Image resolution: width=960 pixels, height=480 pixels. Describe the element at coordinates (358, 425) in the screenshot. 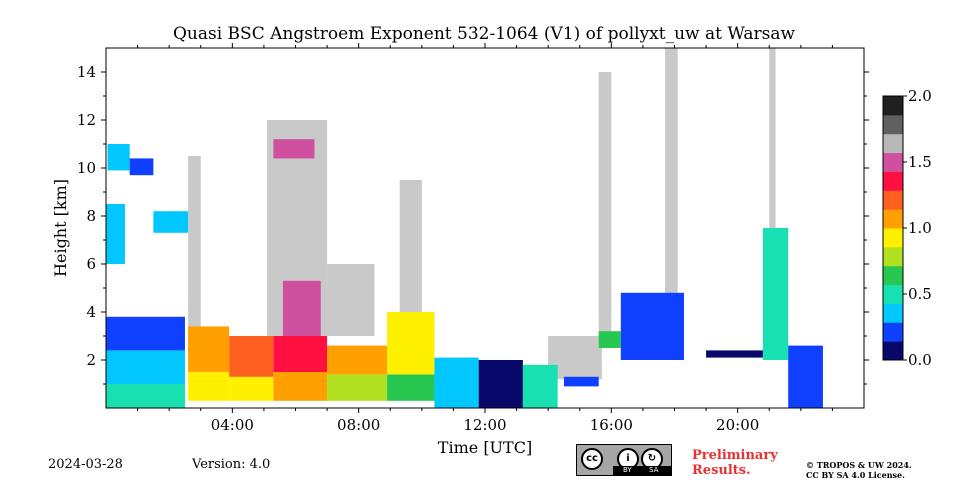

I see `x-tick-label: 08:00` at that location.